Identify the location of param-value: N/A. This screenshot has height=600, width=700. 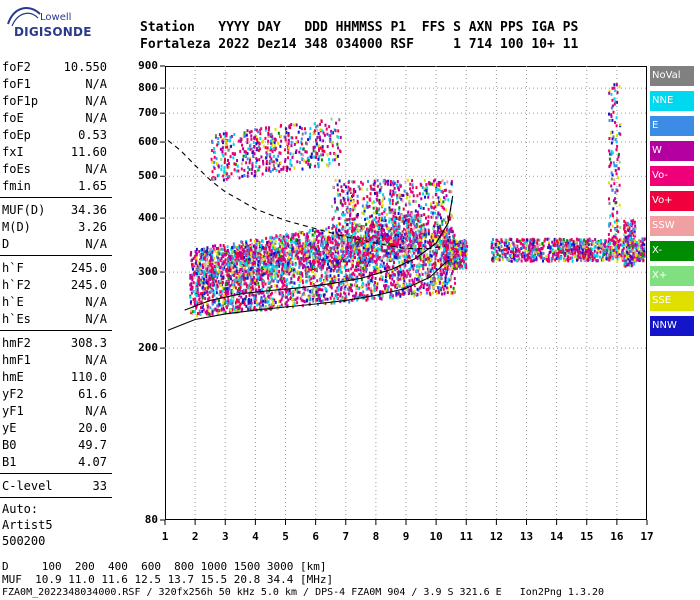
(96, 302).